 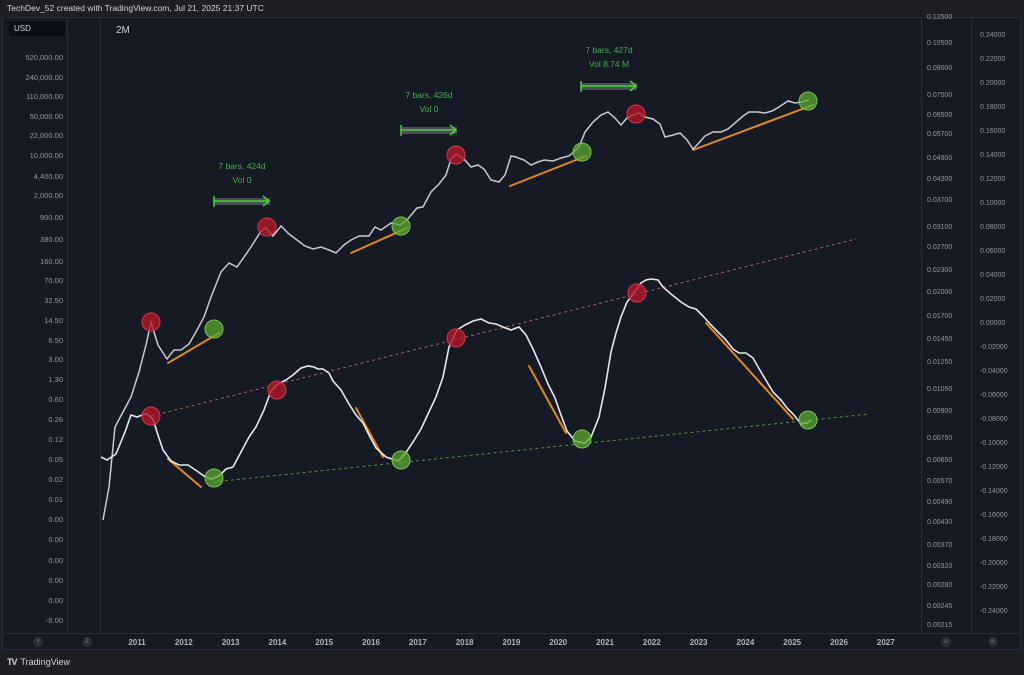 I want to click on right-axis-a-tick: 0.01700, so click(x=940, y=316).